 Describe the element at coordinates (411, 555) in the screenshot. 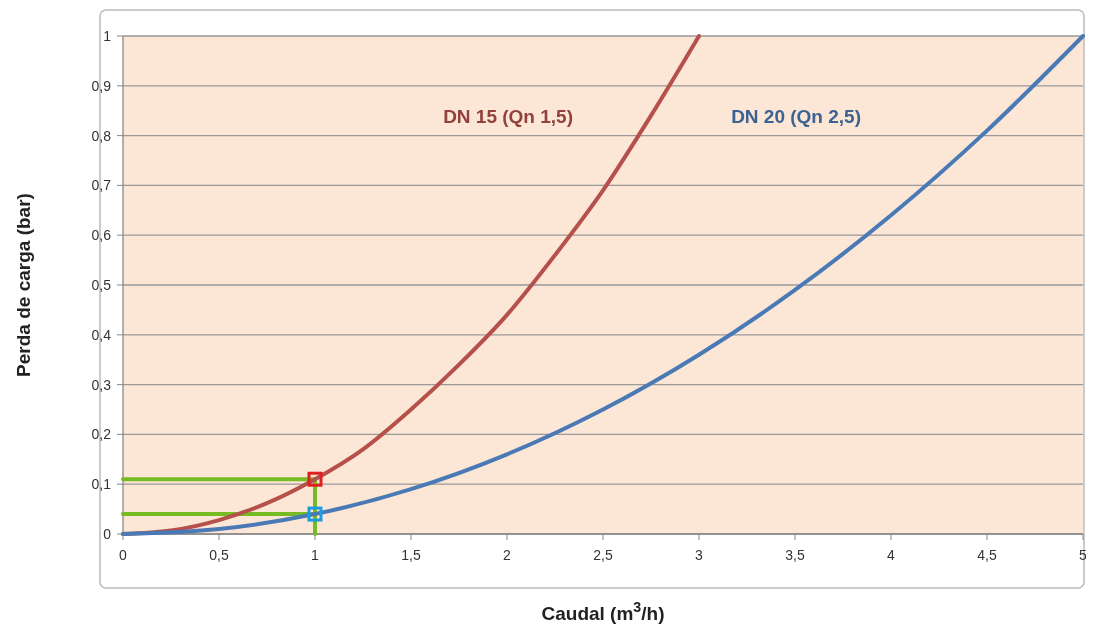

I see `x-tick-label: 1,5` at that location.